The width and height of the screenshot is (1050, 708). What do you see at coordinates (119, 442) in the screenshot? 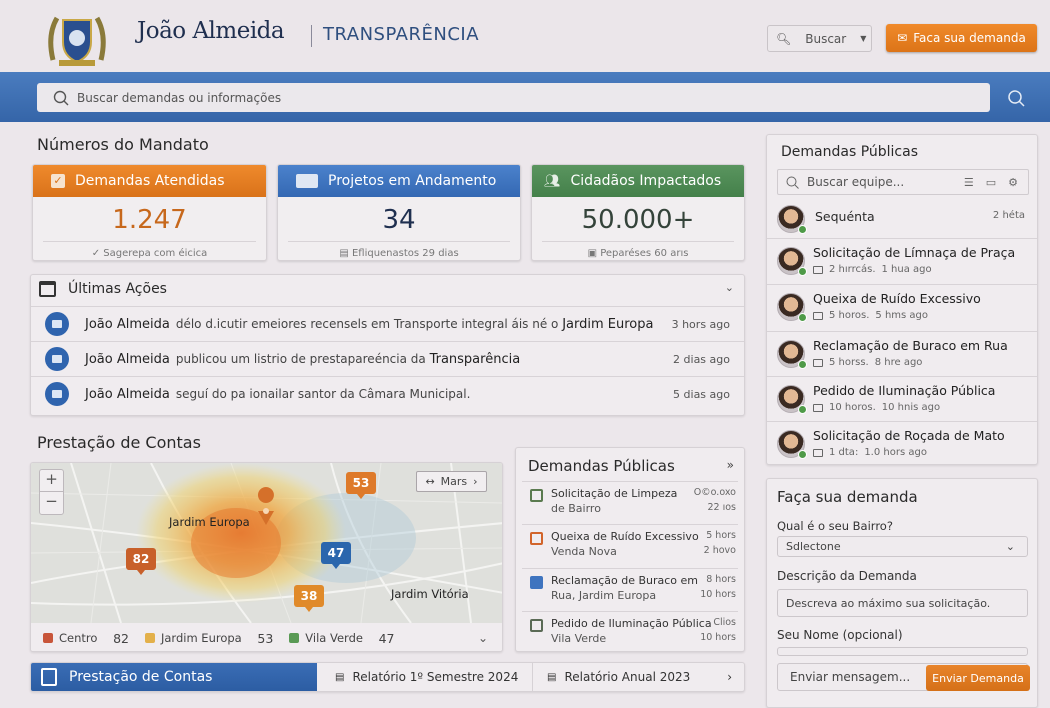
I see `contas-title: Prestação de Contas` at bounding box center [119, 442].